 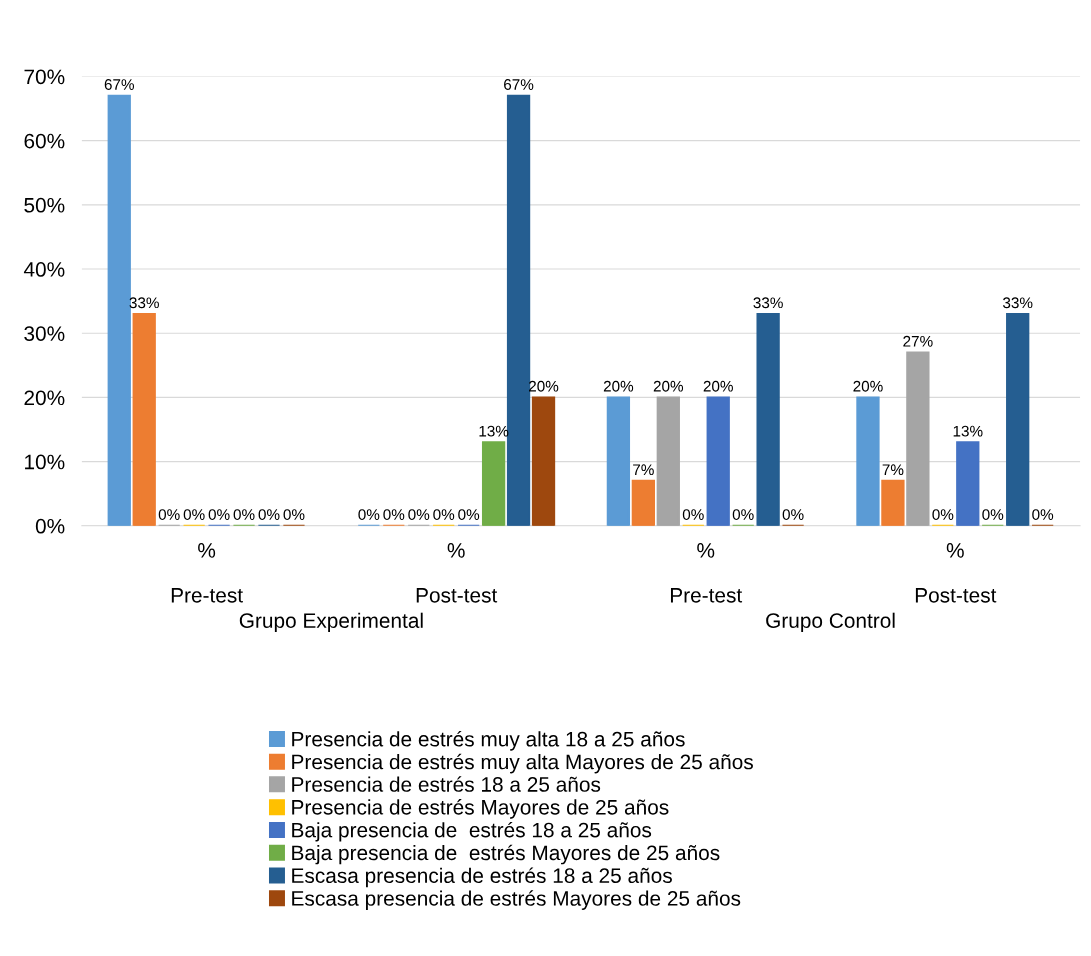 I want to click on legend-label: Escasa presencia de estrés Mayores de 25 años, so click(x=516, y=900).